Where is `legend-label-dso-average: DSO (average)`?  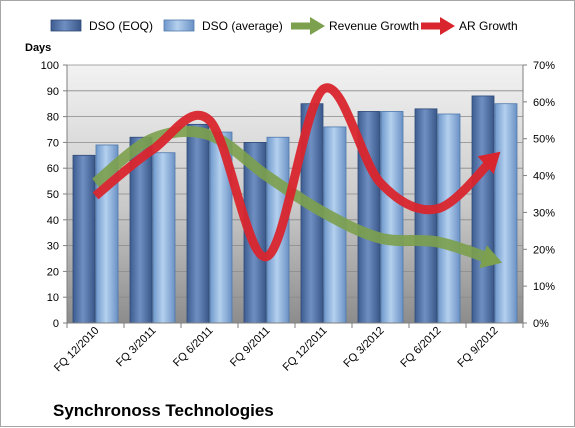 legend-label-dso-average: DSO (average) is located at coordinates (242, 26).